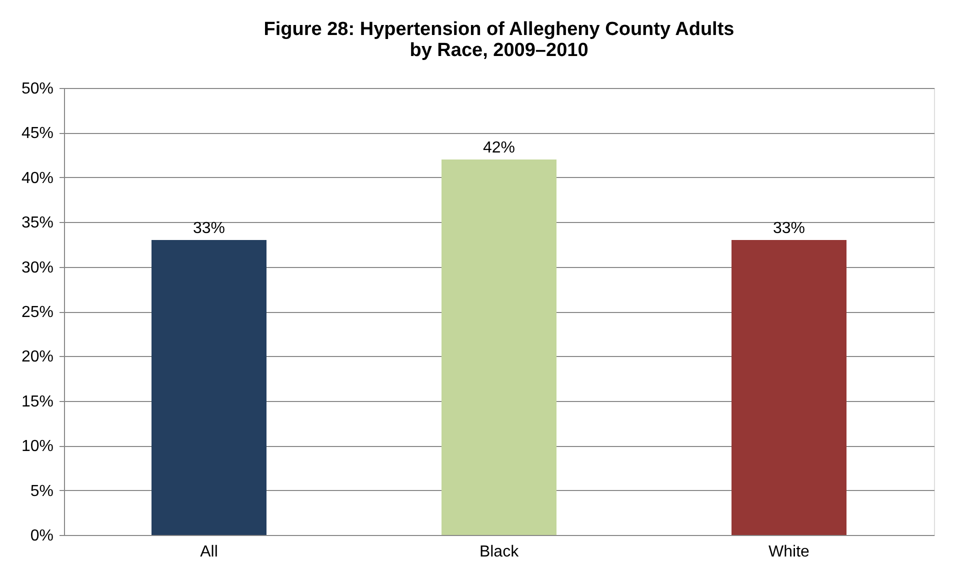 The width and height of the screenshot is (954, 579). Describe the element at coordinates (37, 267) in the screenshot. I see `y-tick-label: 30%` at that location.